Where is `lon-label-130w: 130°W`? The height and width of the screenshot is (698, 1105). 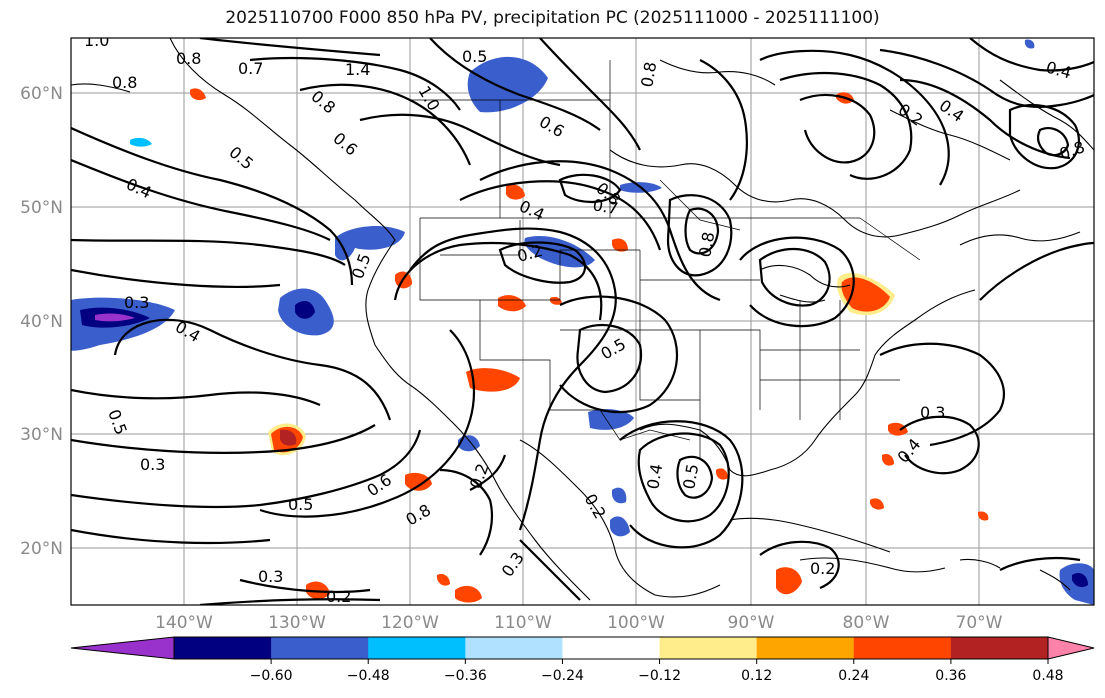
lon-label-130w: 130°W is located at coordinates (297, 623).